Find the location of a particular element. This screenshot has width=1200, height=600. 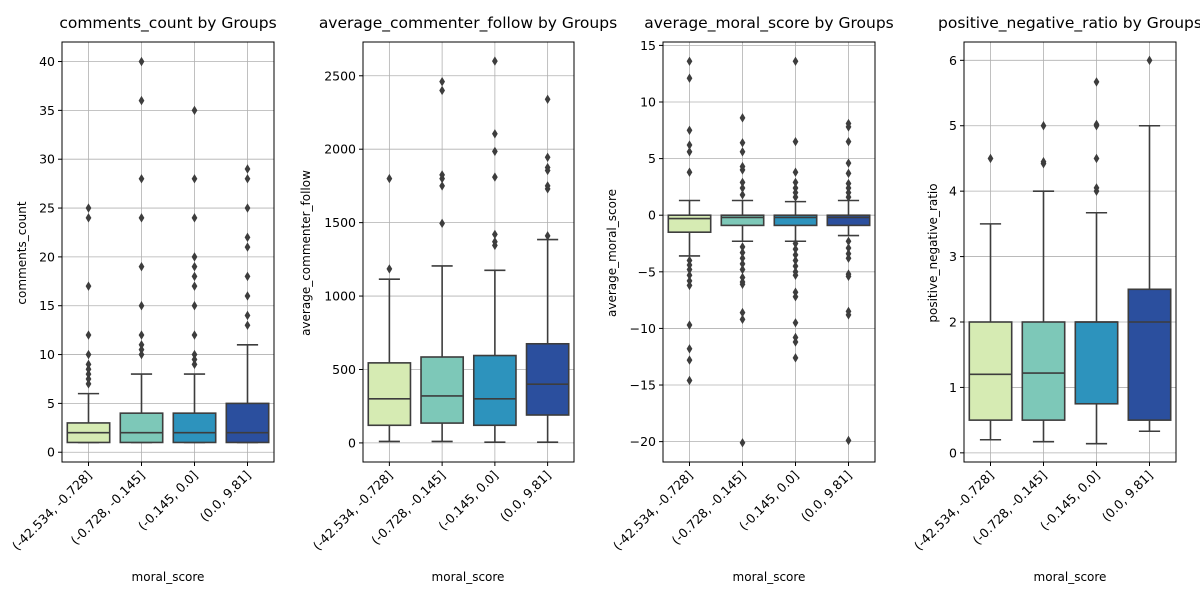

y-tick-label: 20 is located at coordinates (47, 256).